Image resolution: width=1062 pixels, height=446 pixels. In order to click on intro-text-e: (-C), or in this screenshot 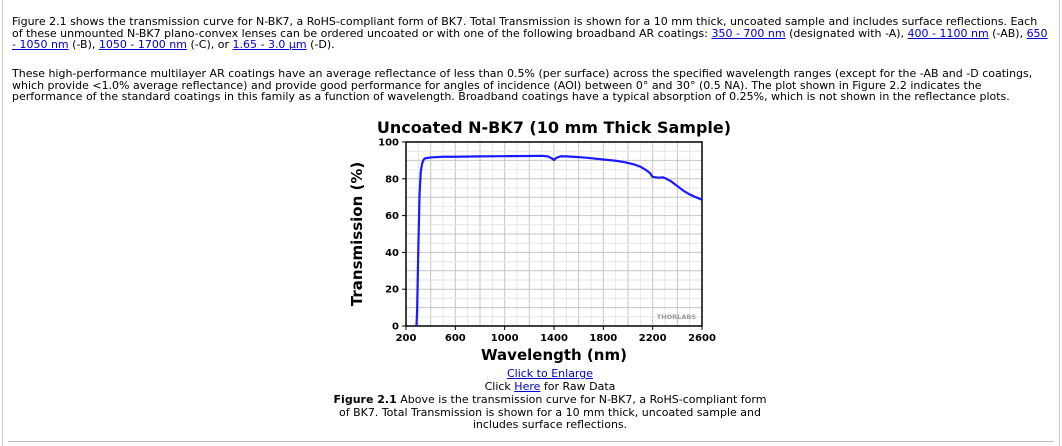, I will do `click(210, 44)`.